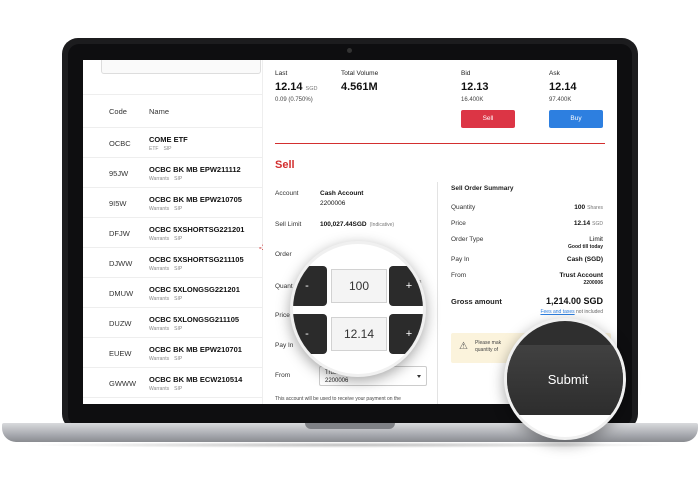  Describe the element at coordinates (359, 334) in the screenshot. I see `price-stepper: 12.14` at that location.